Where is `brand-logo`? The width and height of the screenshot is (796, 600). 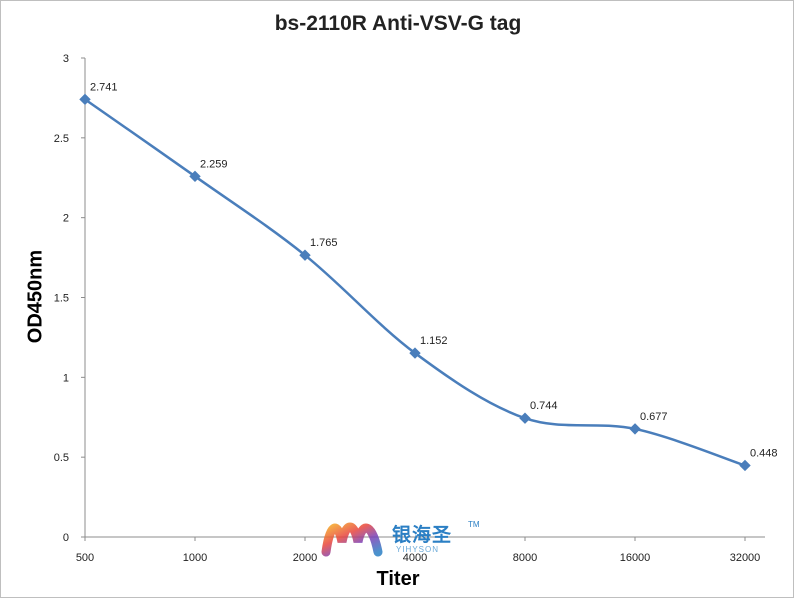 brand-logo is located at coordinates (405, 537).